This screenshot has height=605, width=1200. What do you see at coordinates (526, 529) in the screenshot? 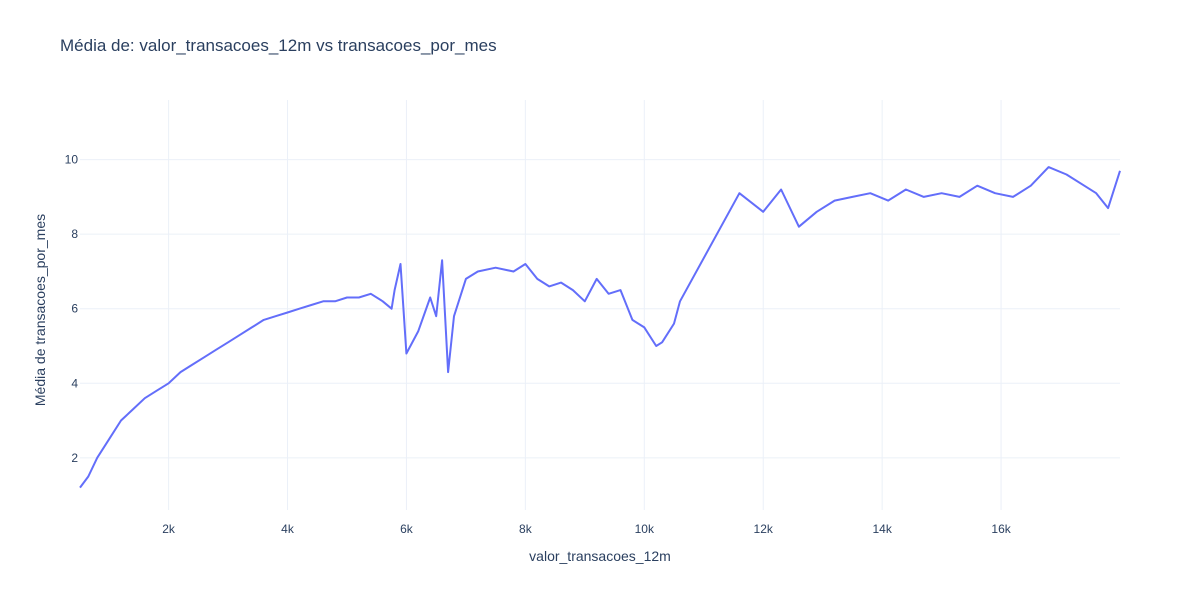
I see `x-tick-label: 8k` at bounding box center [526, 529].